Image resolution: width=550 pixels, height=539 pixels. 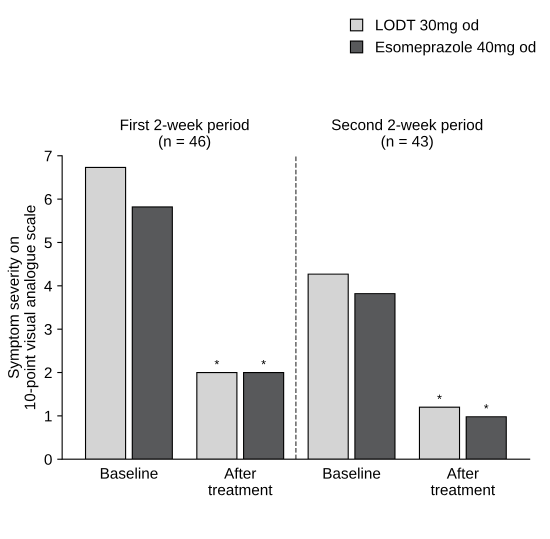 I want to click on y-tick-label: 1, so click(x=48, y=416).